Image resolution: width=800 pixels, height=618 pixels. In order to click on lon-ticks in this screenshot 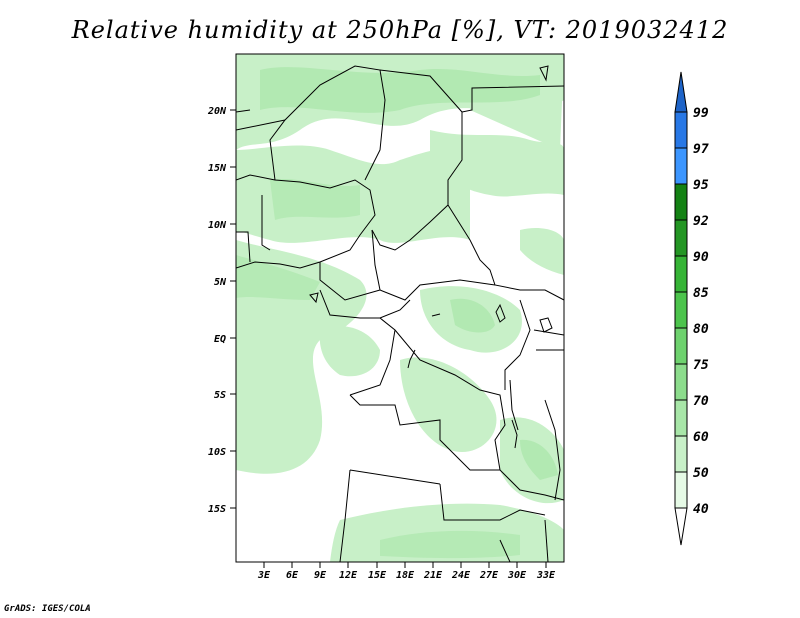, I will do `click(405, 565)`.